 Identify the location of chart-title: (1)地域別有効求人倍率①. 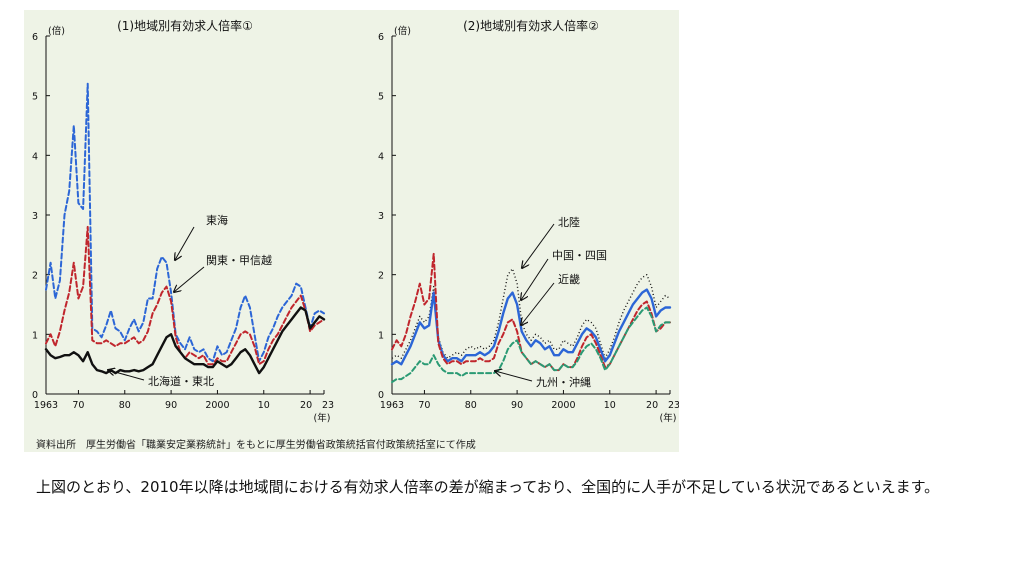
(185, 25).